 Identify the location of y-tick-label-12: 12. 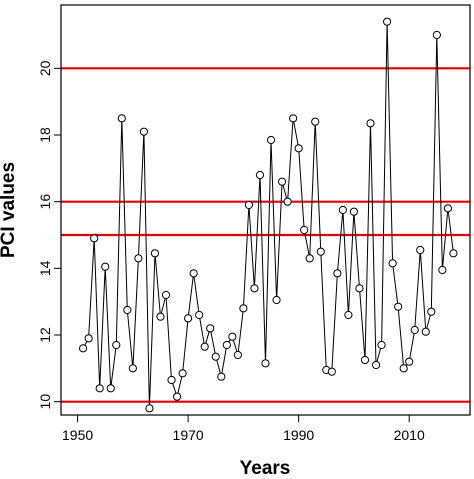
(45, 335).